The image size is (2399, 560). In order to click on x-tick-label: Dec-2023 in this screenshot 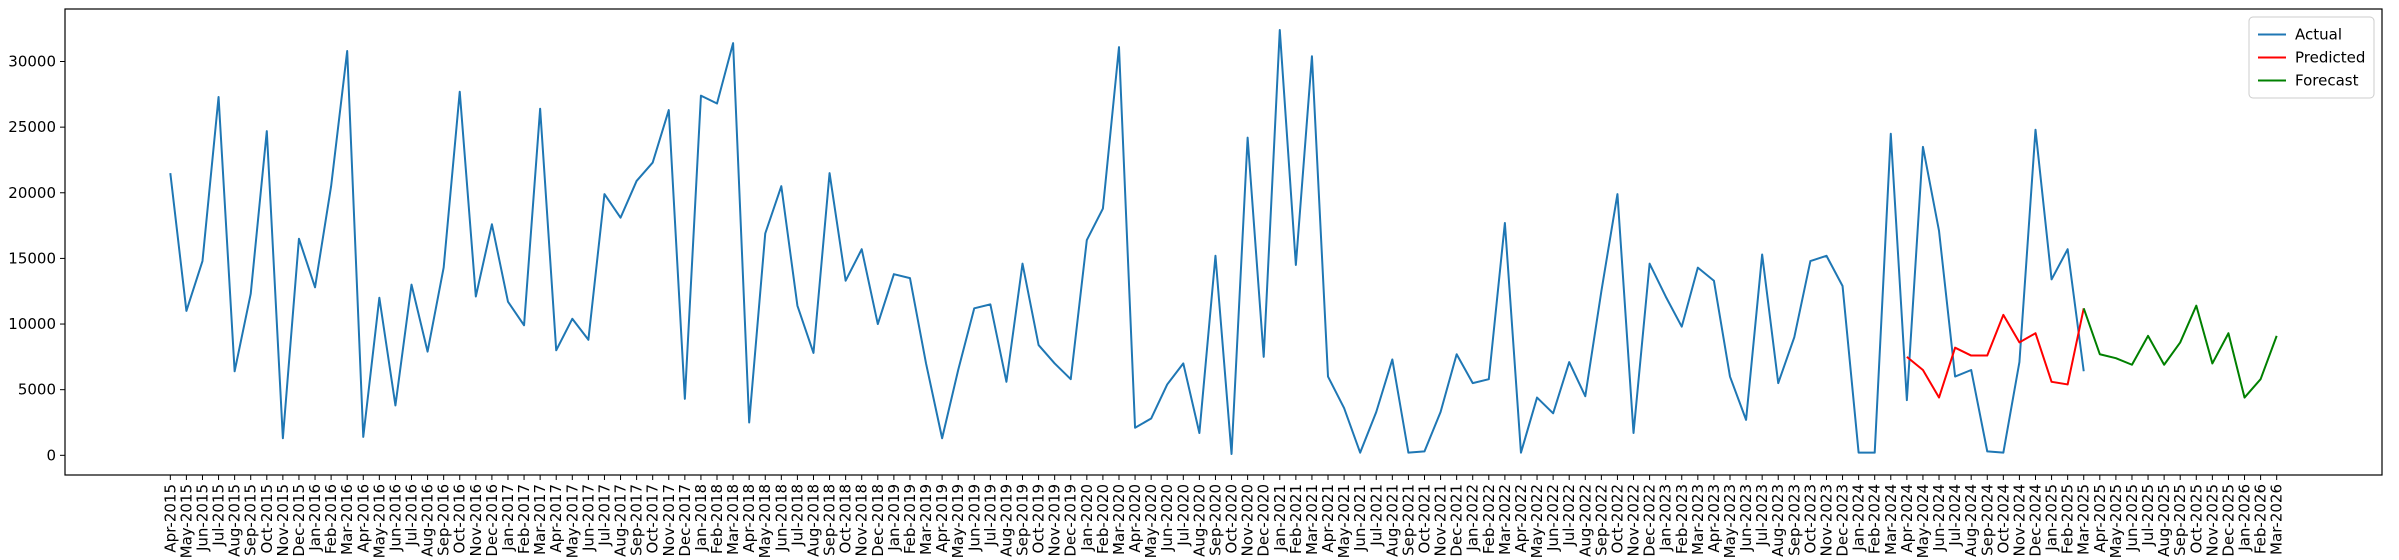, I will do `click(1843, 520)`.